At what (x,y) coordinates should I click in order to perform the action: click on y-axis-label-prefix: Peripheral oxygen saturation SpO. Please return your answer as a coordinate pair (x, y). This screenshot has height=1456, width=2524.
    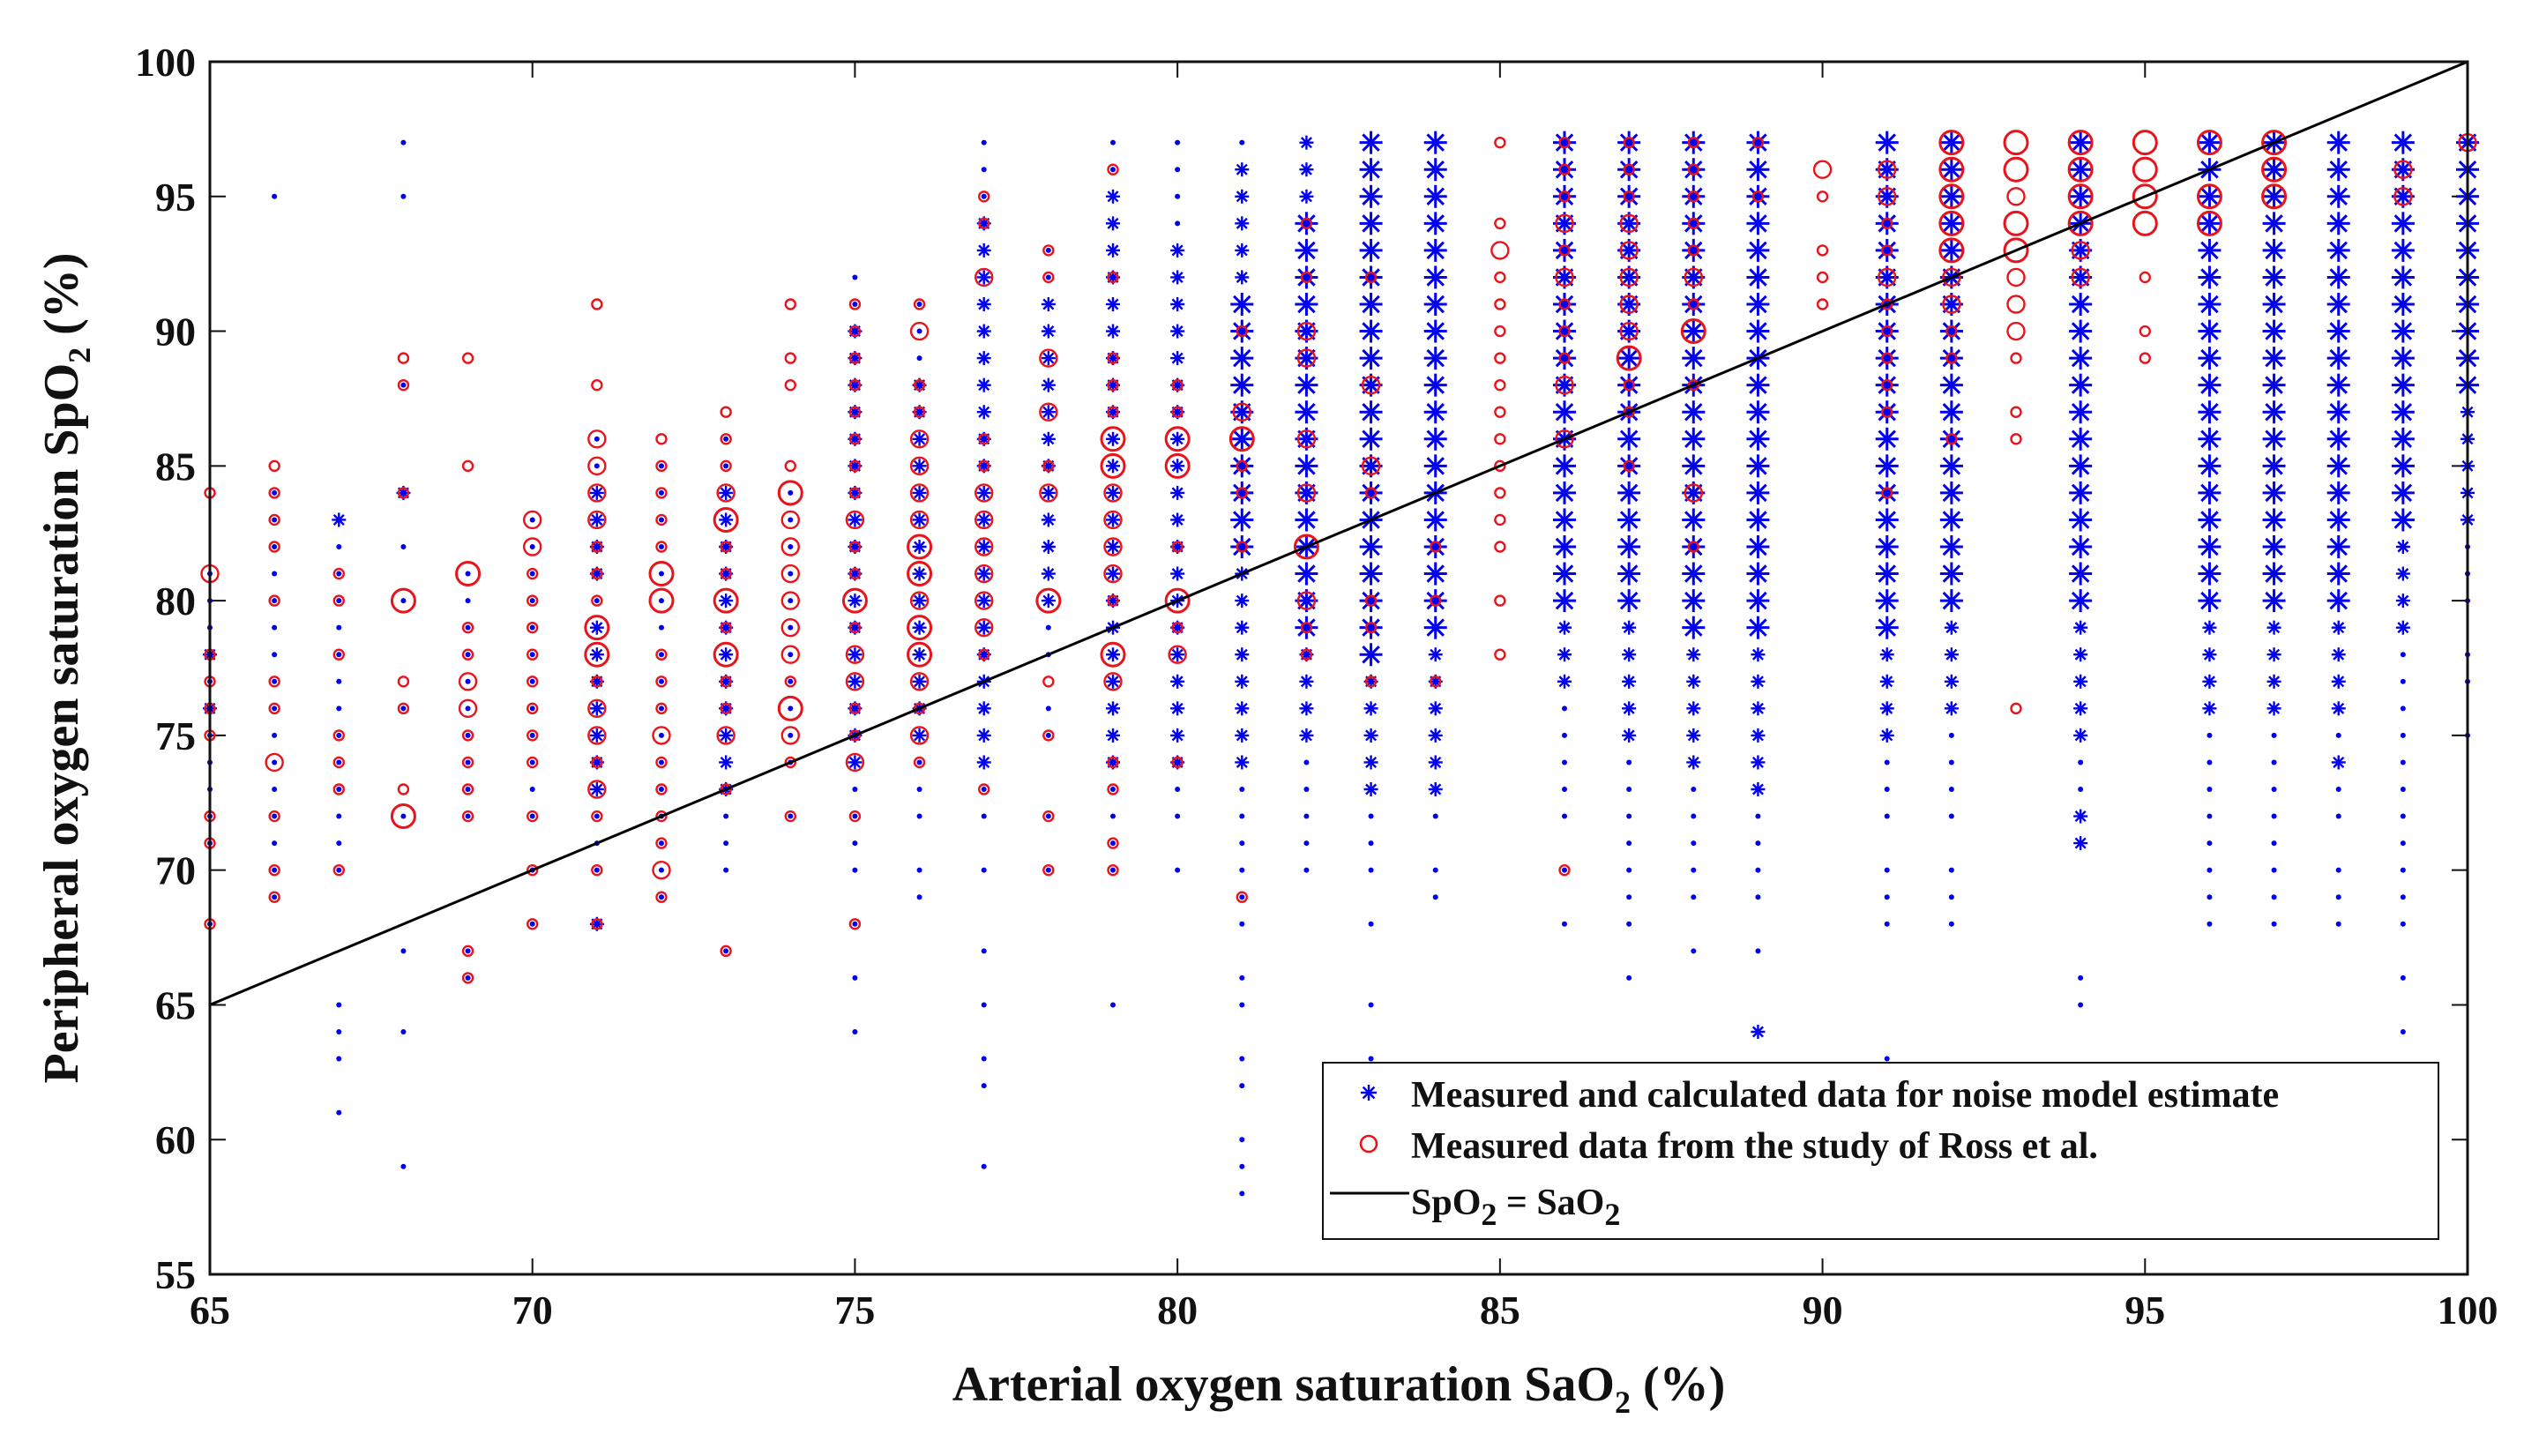
    Looking at the image, I should click on (61, 723).